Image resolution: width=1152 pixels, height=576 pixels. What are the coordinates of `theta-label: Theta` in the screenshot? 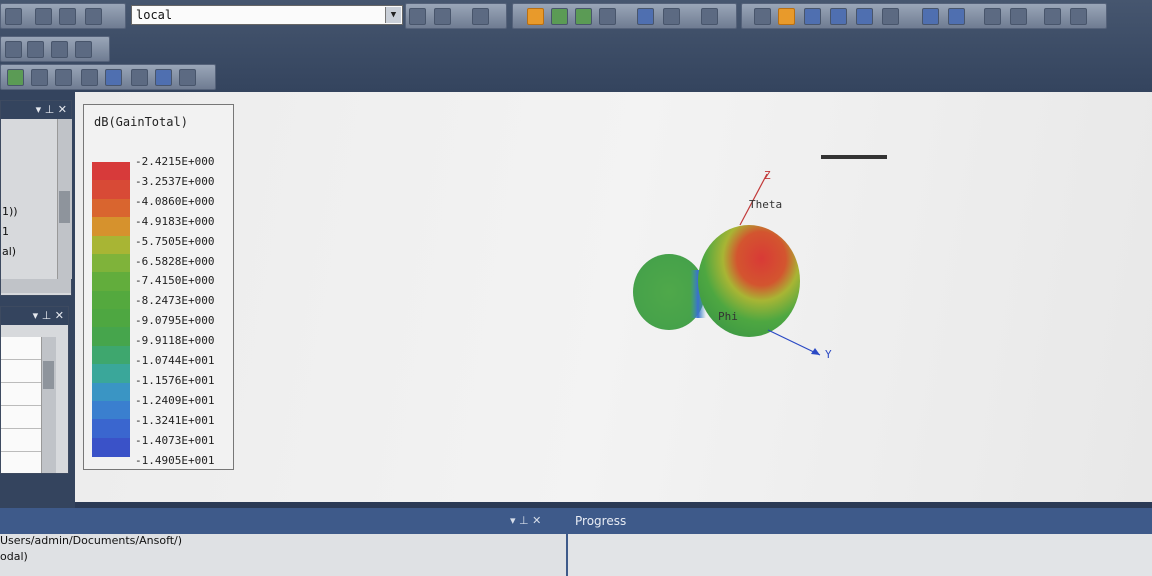 It's located at (765, 204).